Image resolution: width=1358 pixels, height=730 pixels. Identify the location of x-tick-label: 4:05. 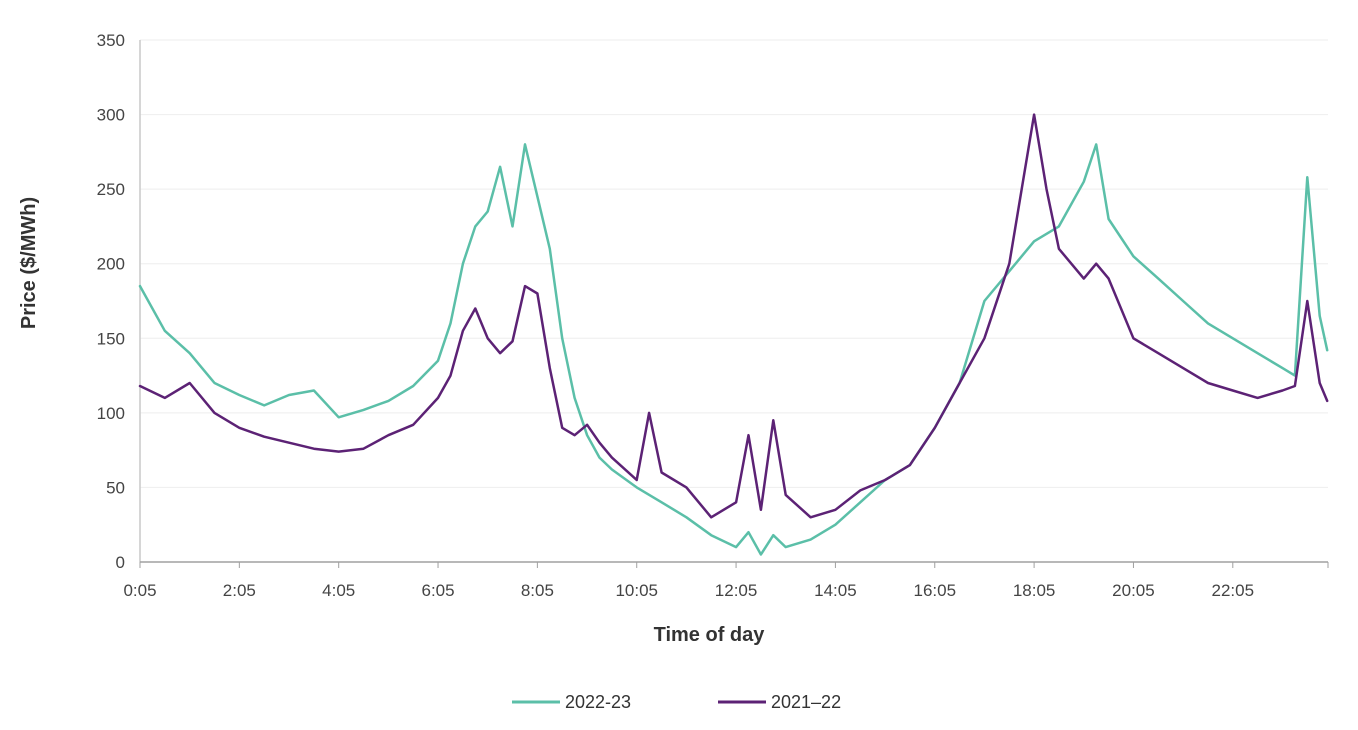
(338, 590).